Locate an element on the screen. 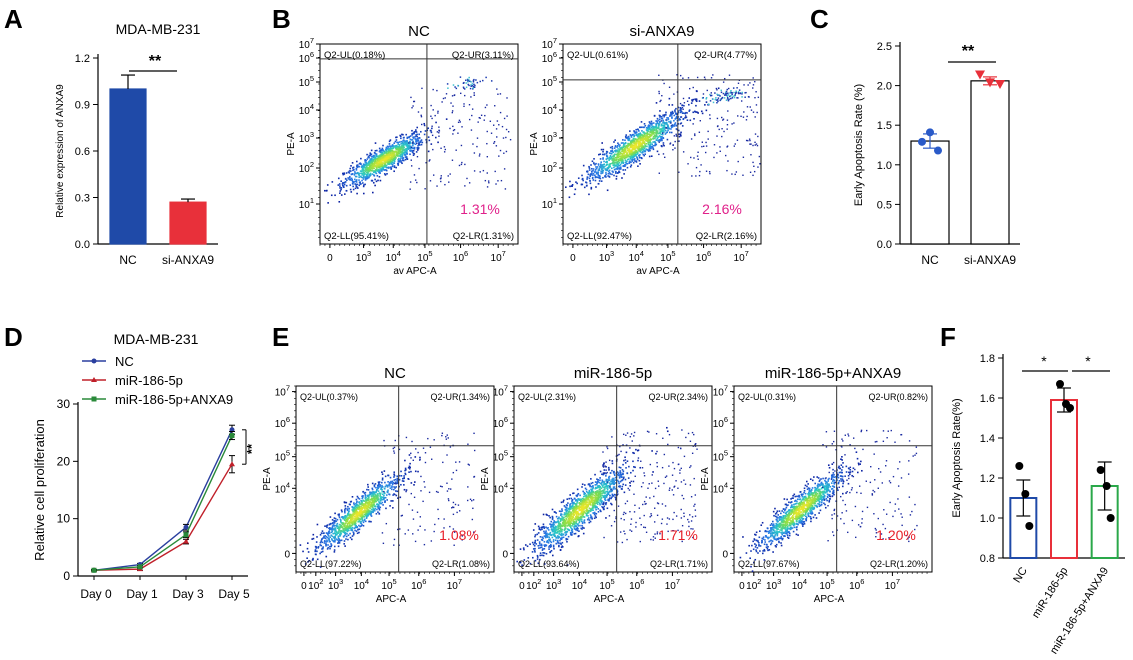 The image size is (1133, 660). y-tick-label: 10⁶ is located at coordinates (549, 57).